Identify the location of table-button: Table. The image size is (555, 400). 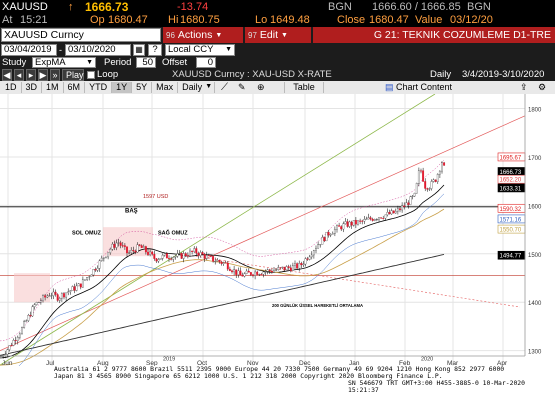
(304, 87).